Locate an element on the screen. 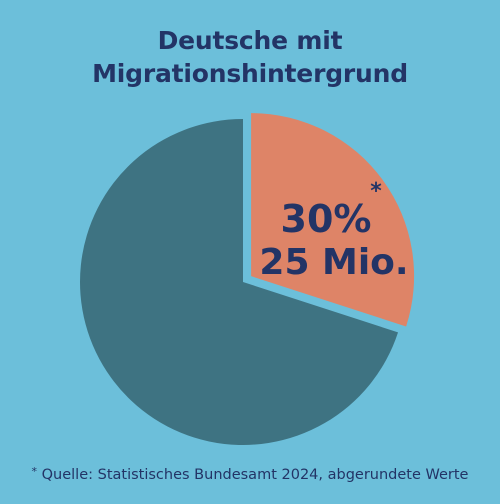 The width and height of the screenshot is (500, 504). highlight-count-label: 25 Mio. is located at coordinates (333, 262).